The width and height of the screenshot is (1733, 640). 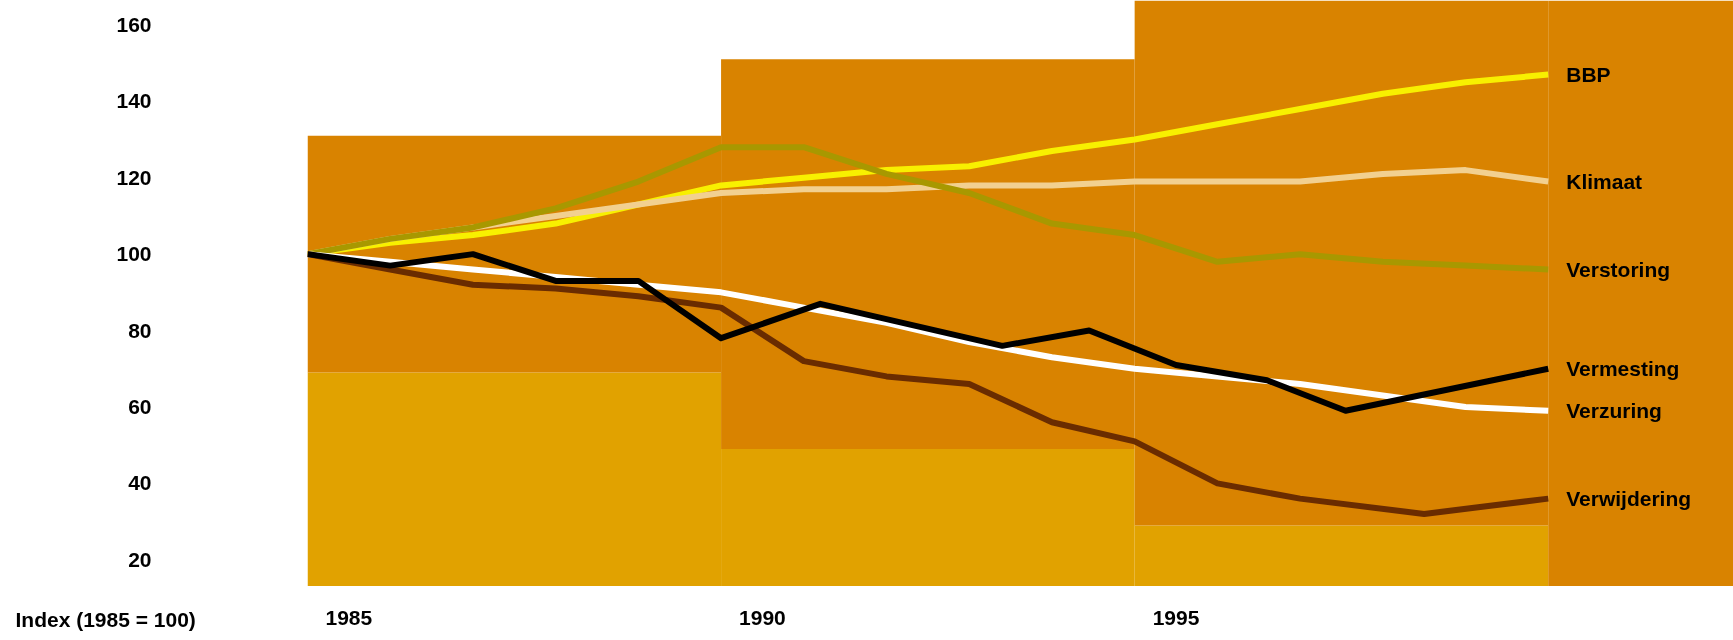 What do you see at coordinates (134, 24) in the screenshot?
I see `y-tick-label: 160` at bounding box center [134, 24].